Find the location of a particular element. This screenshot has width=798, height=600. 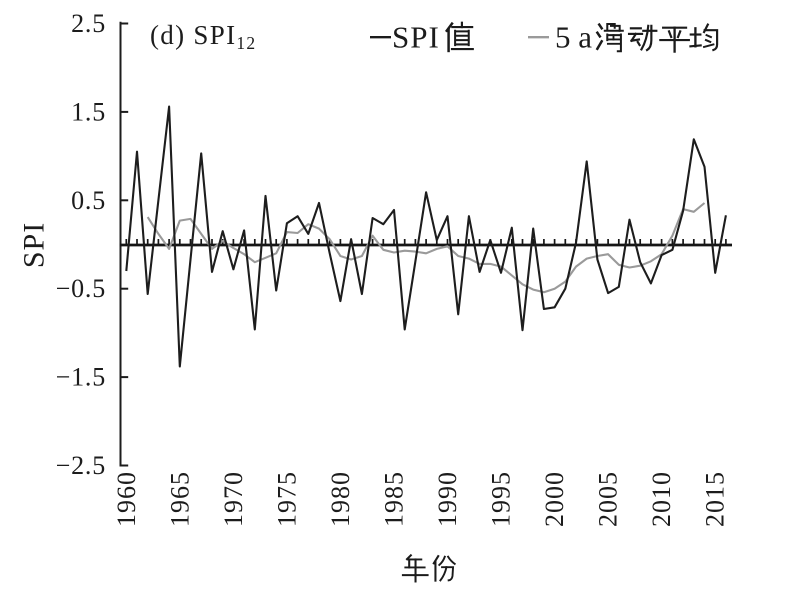

svg-text: −2.5 is located at coordinates (81, 465).